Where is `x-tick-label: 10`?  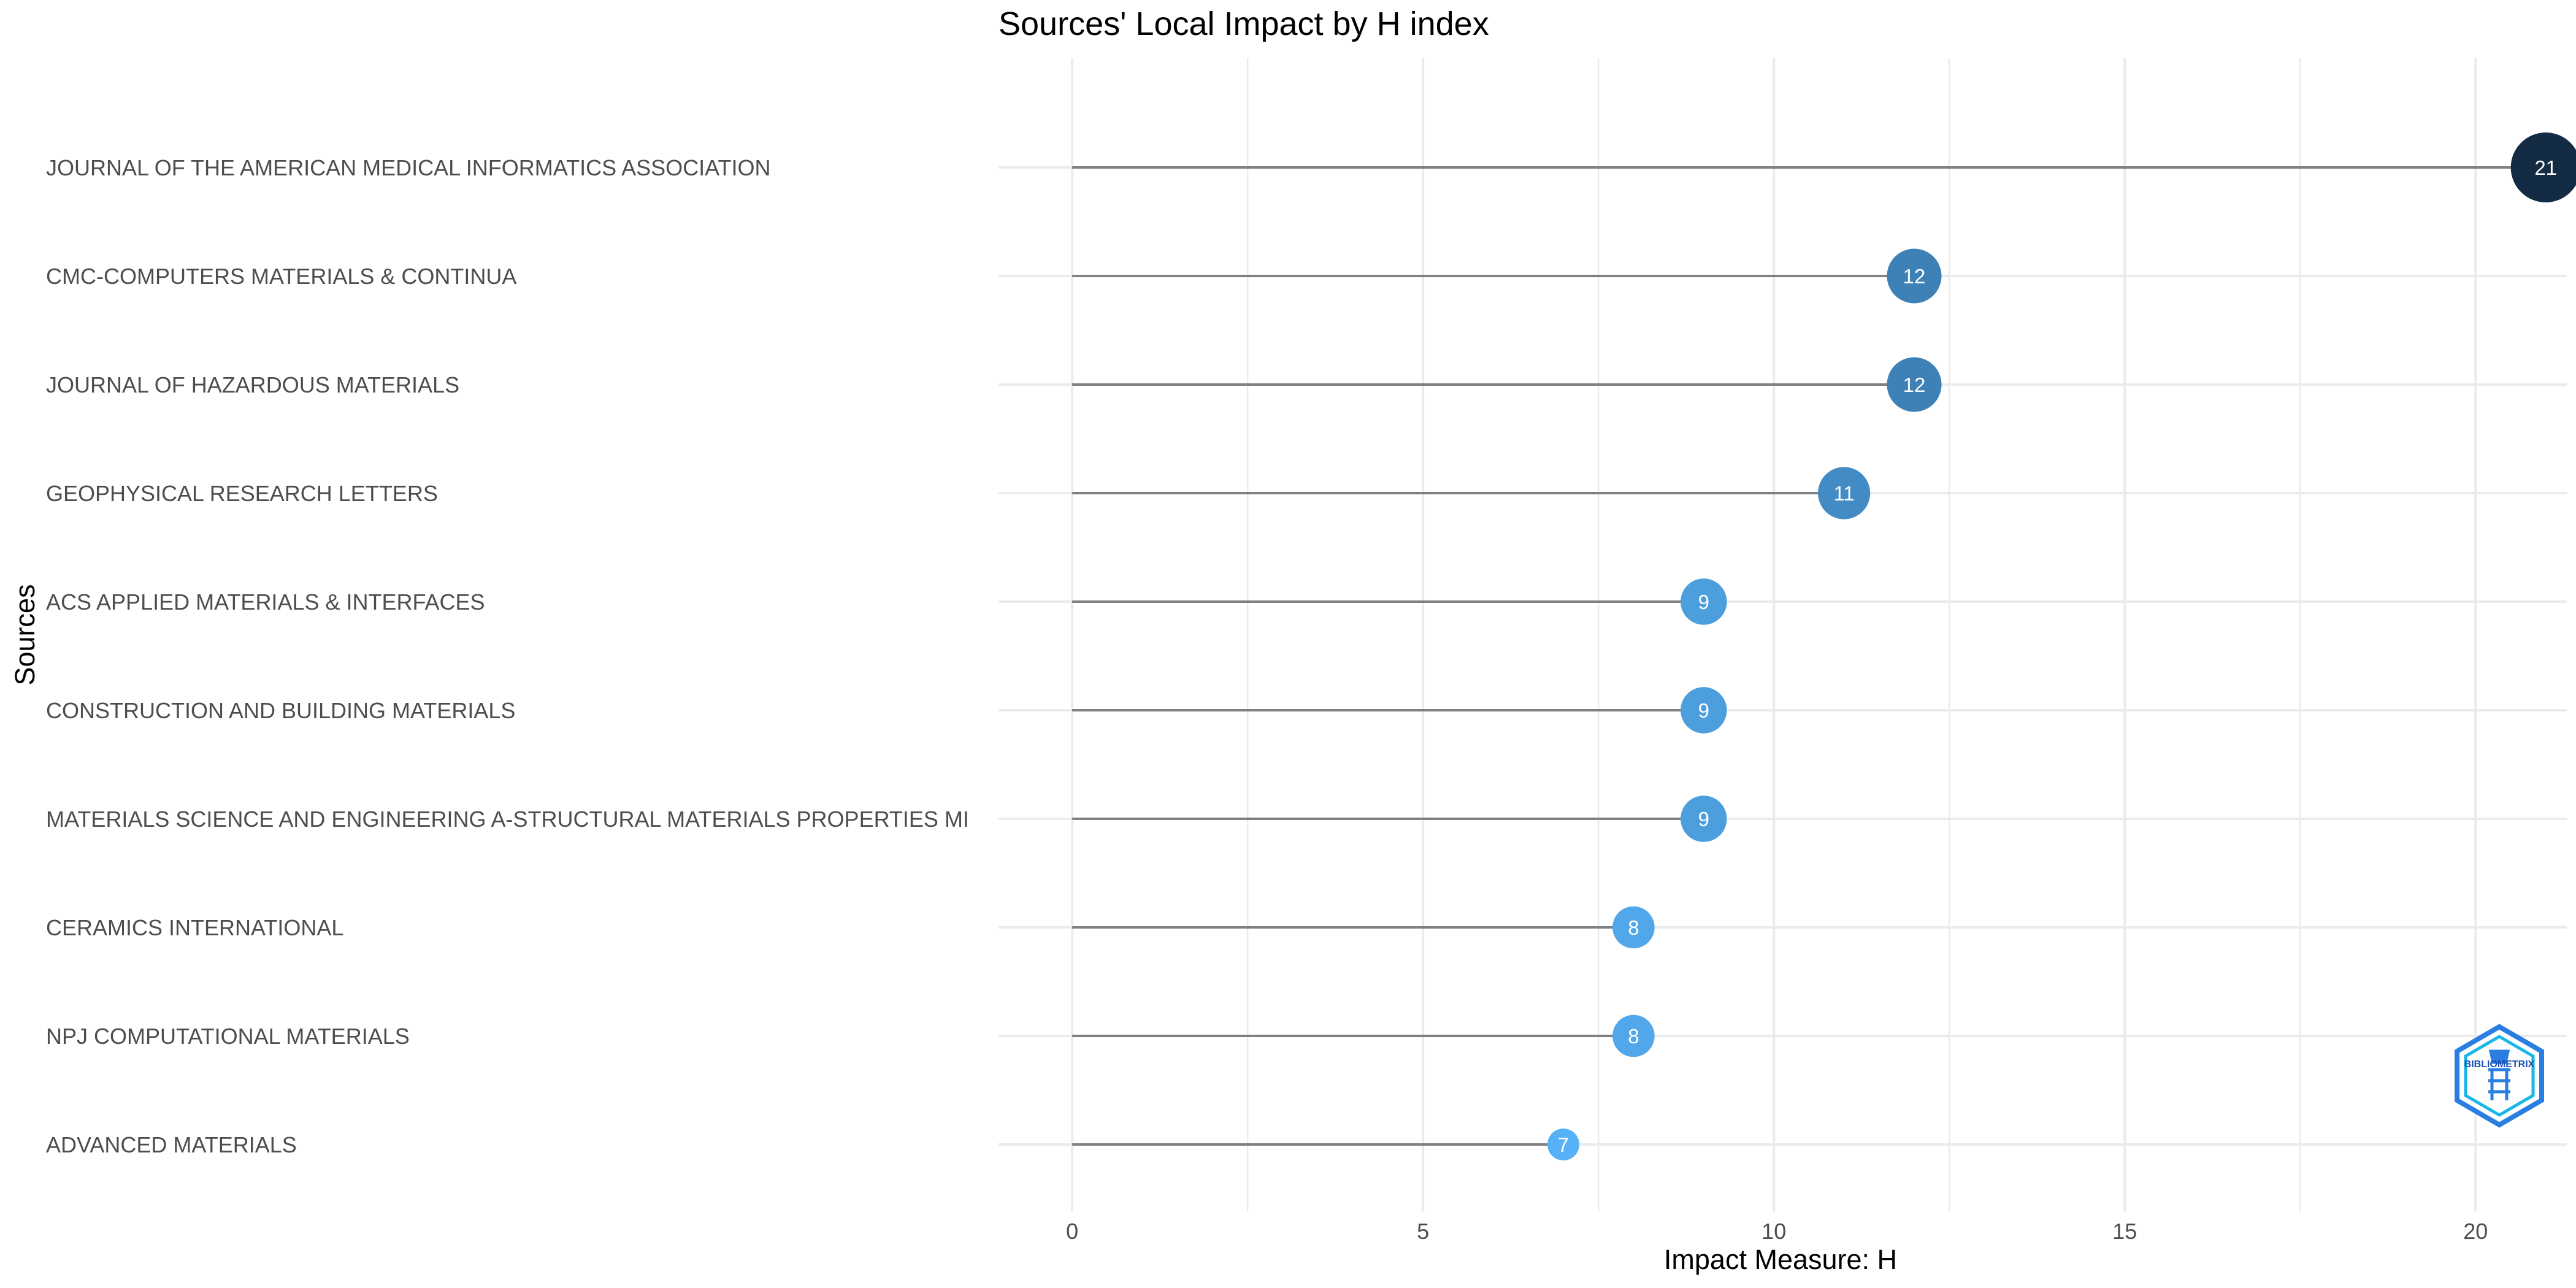
x-tick-label: 10 is located at coordinates (1773, 1231).